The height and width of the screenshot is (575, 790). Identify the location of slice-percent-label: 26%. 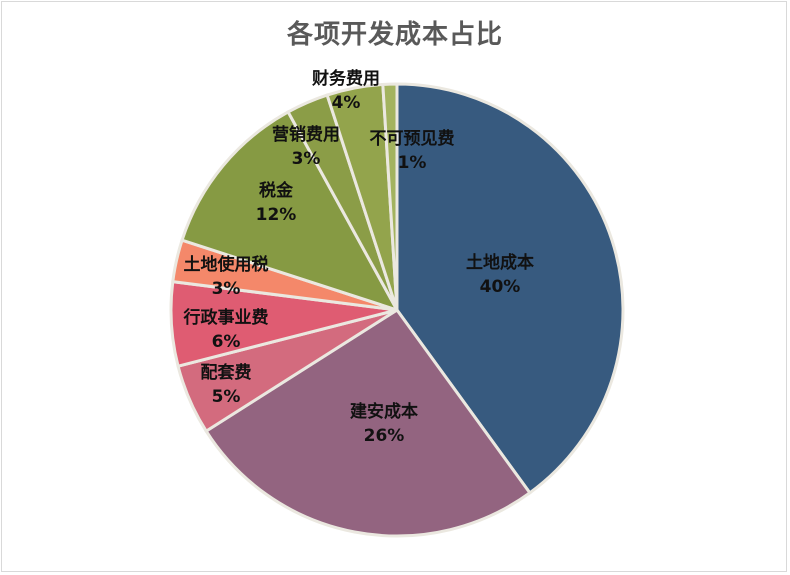
(384, 436).